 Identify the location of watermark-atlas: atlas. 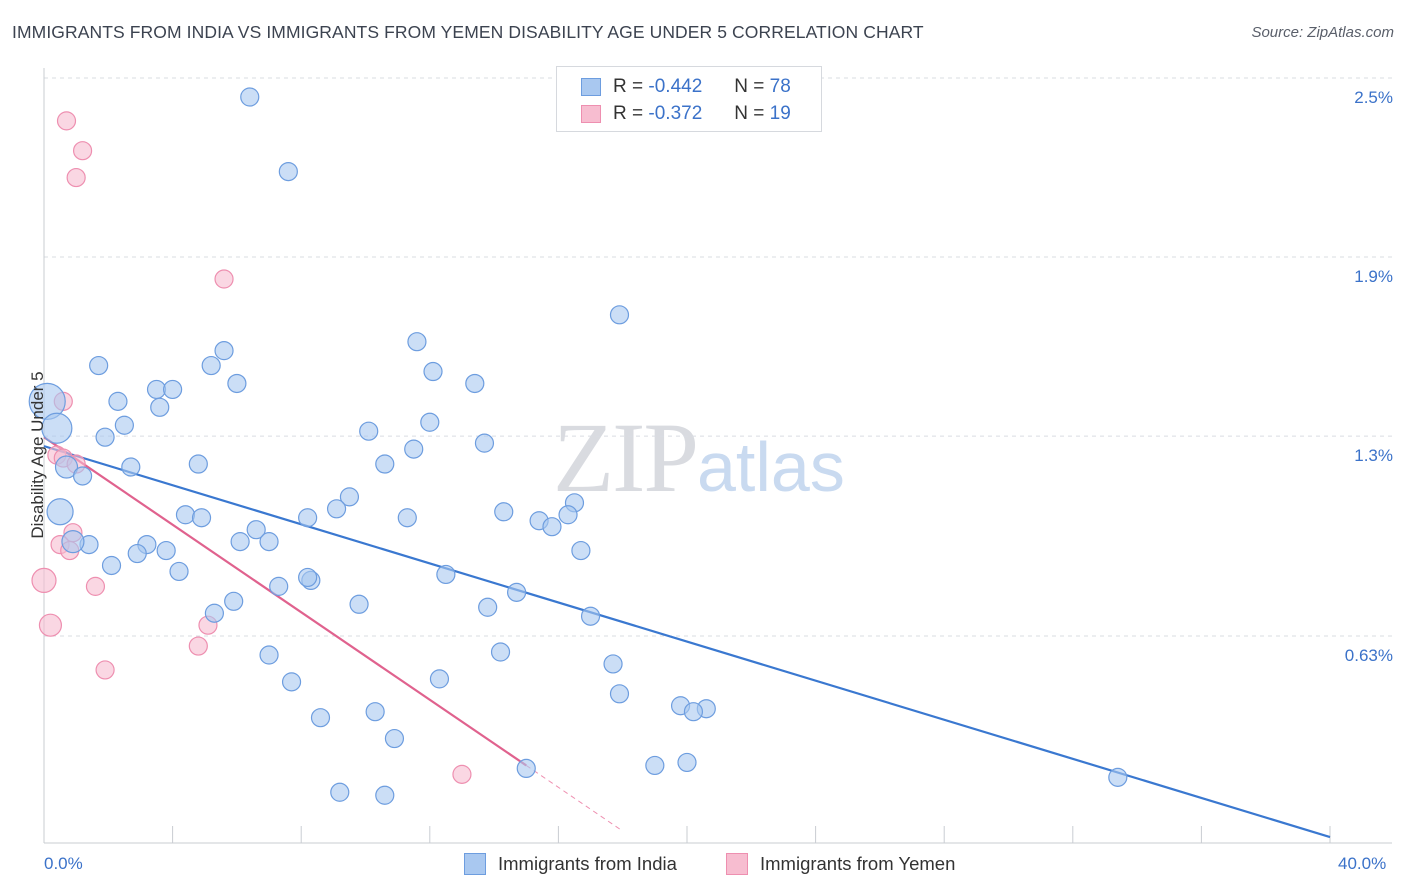
(771, 467).